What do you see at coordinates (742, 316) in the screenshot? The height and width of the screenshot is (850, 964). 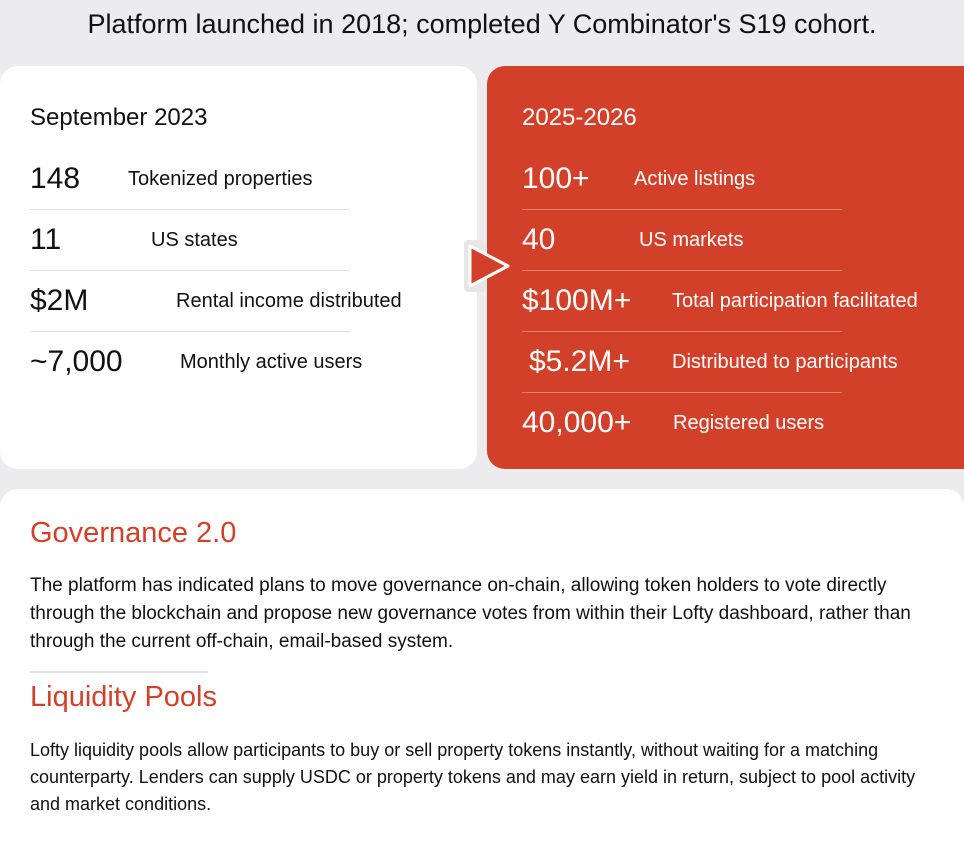 I see `stat-row: $100M+ Total participation facilitated` at bounding box center [742, 316].